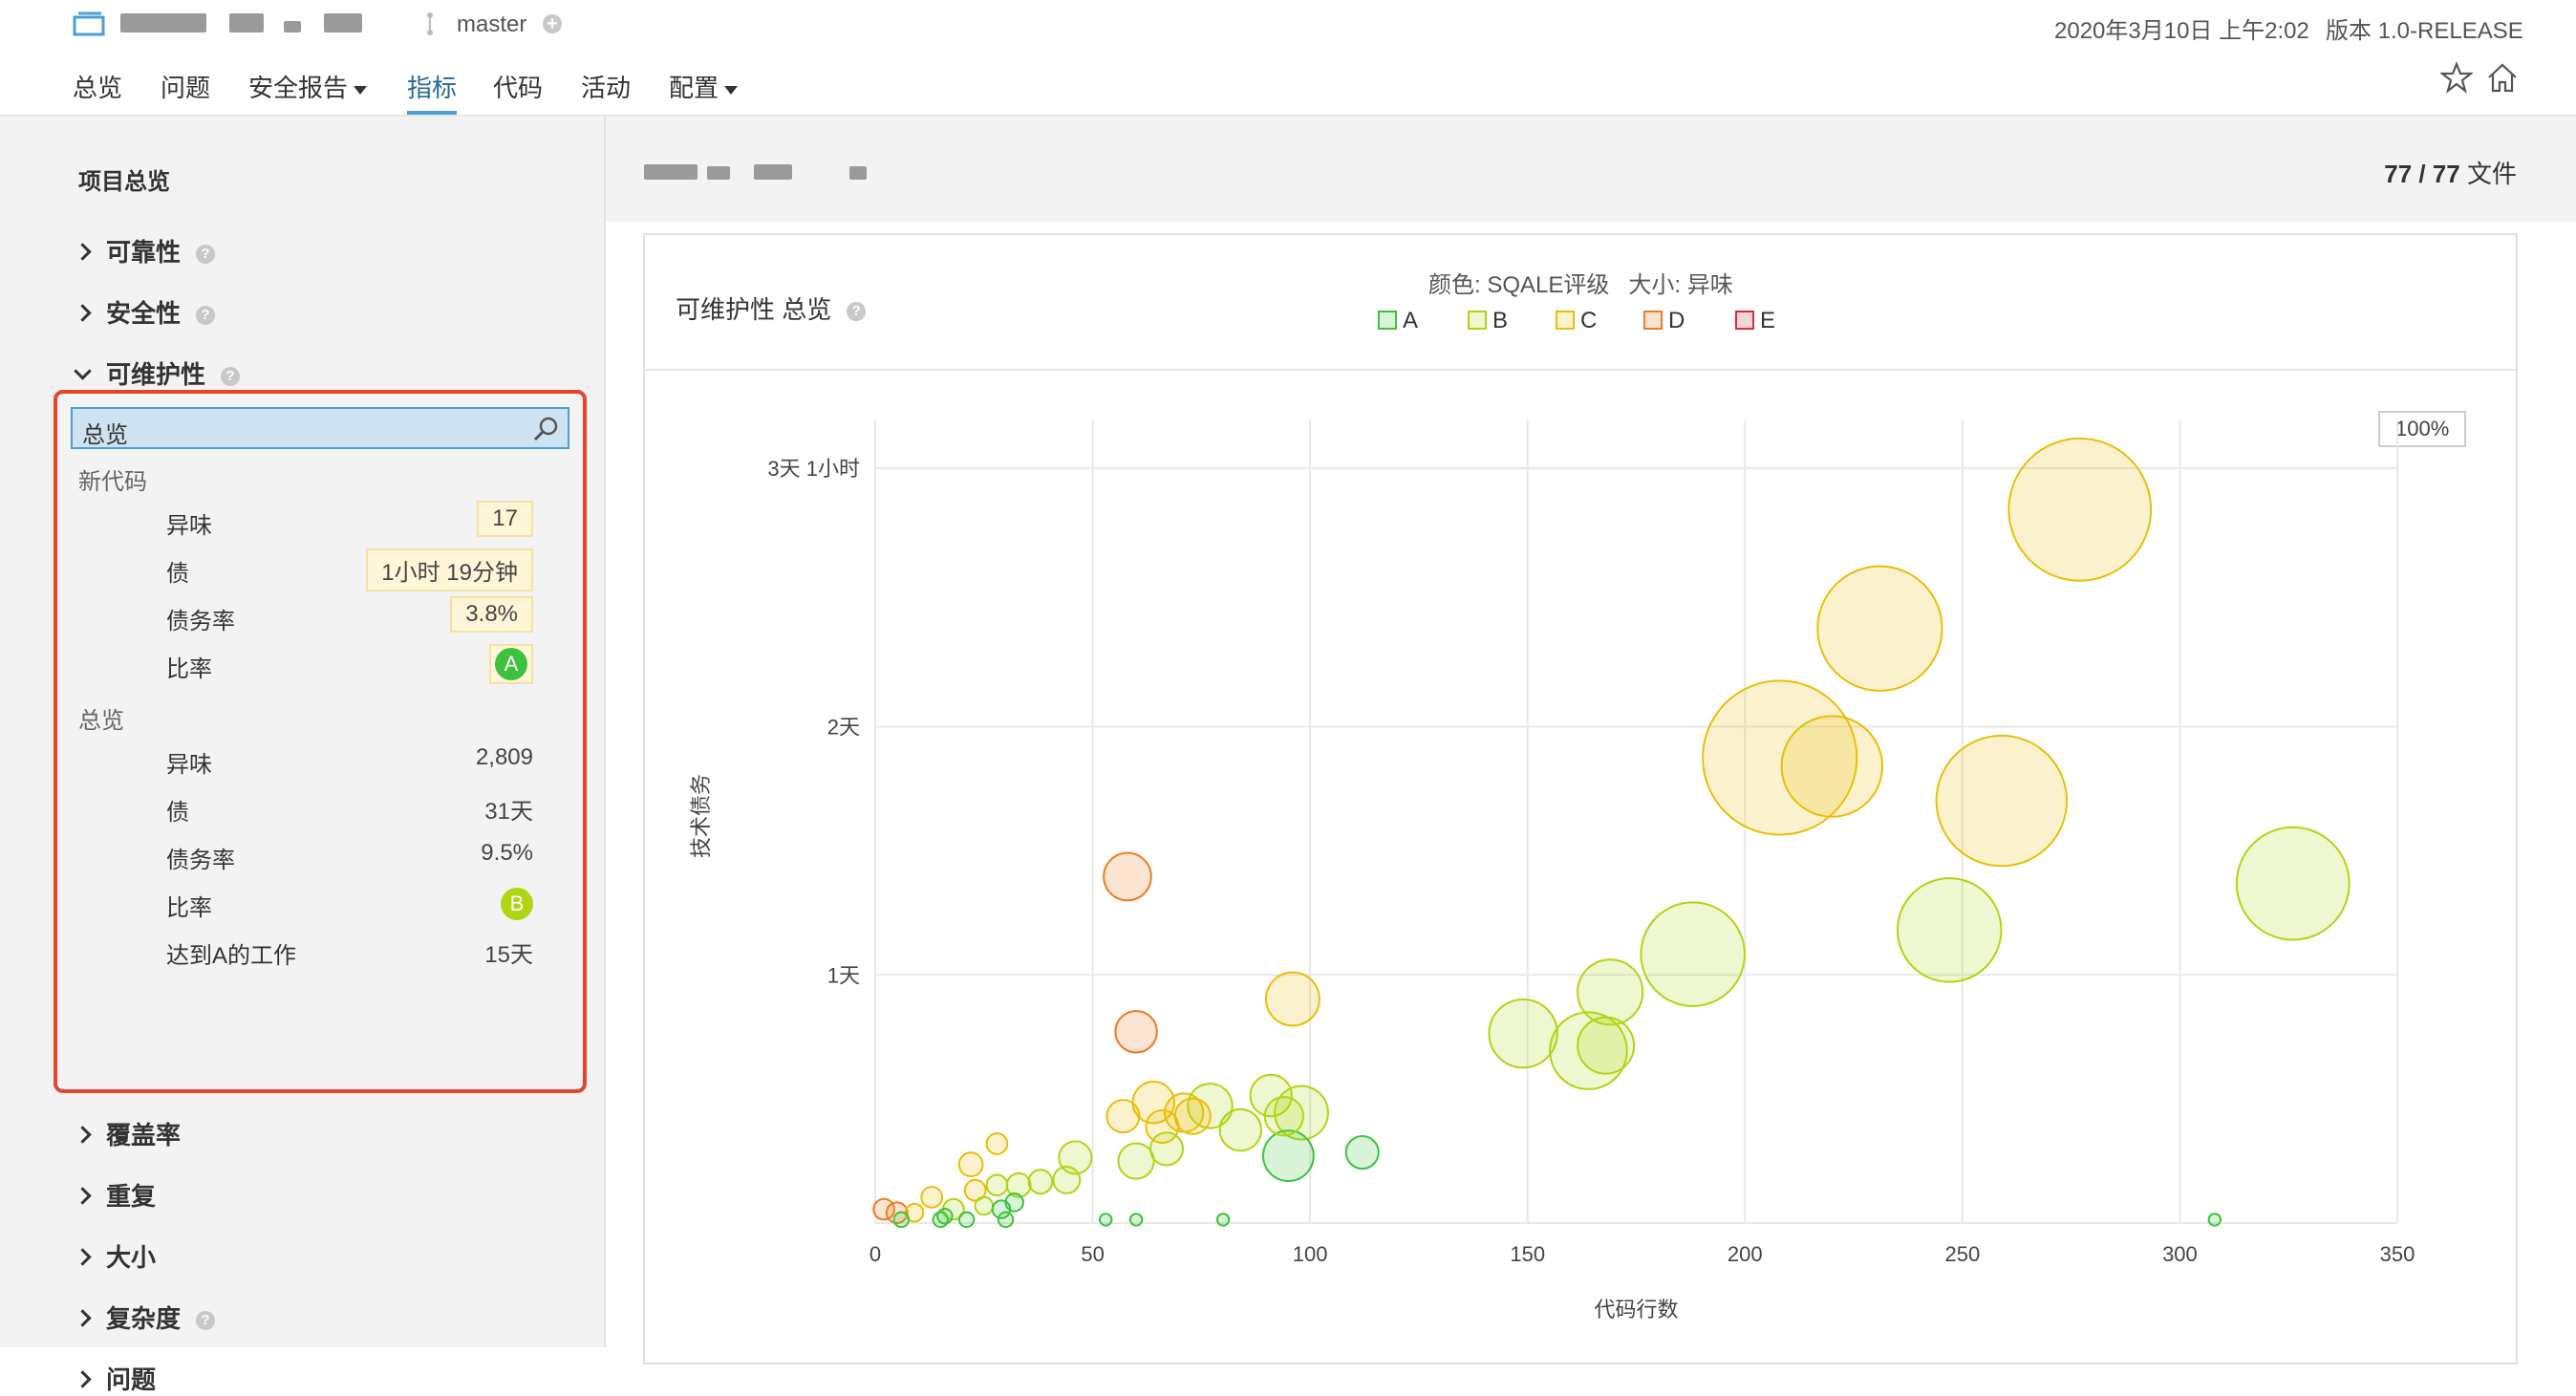  Describe the element at coordinates (320, 569) in the screenshot. I see `measure-row: 债 1小时 19分钟` at that location.